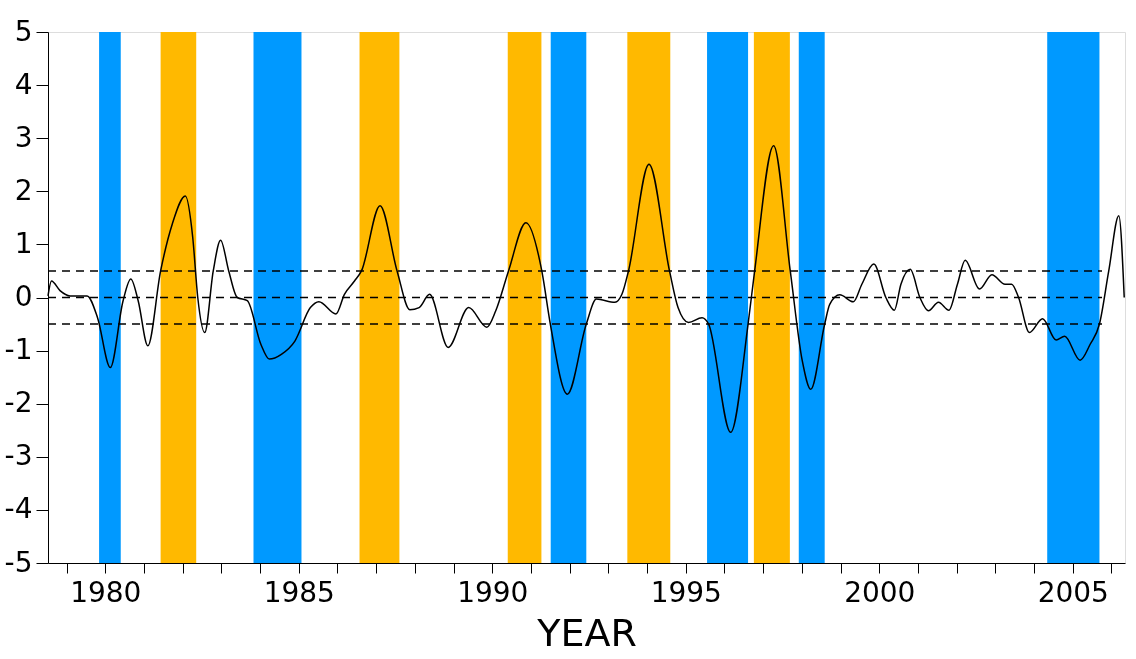  What do you see at coordinates (18, 562) in the screenshot?
I see `y-tick-label: -5` at bounding box center [18, 562].